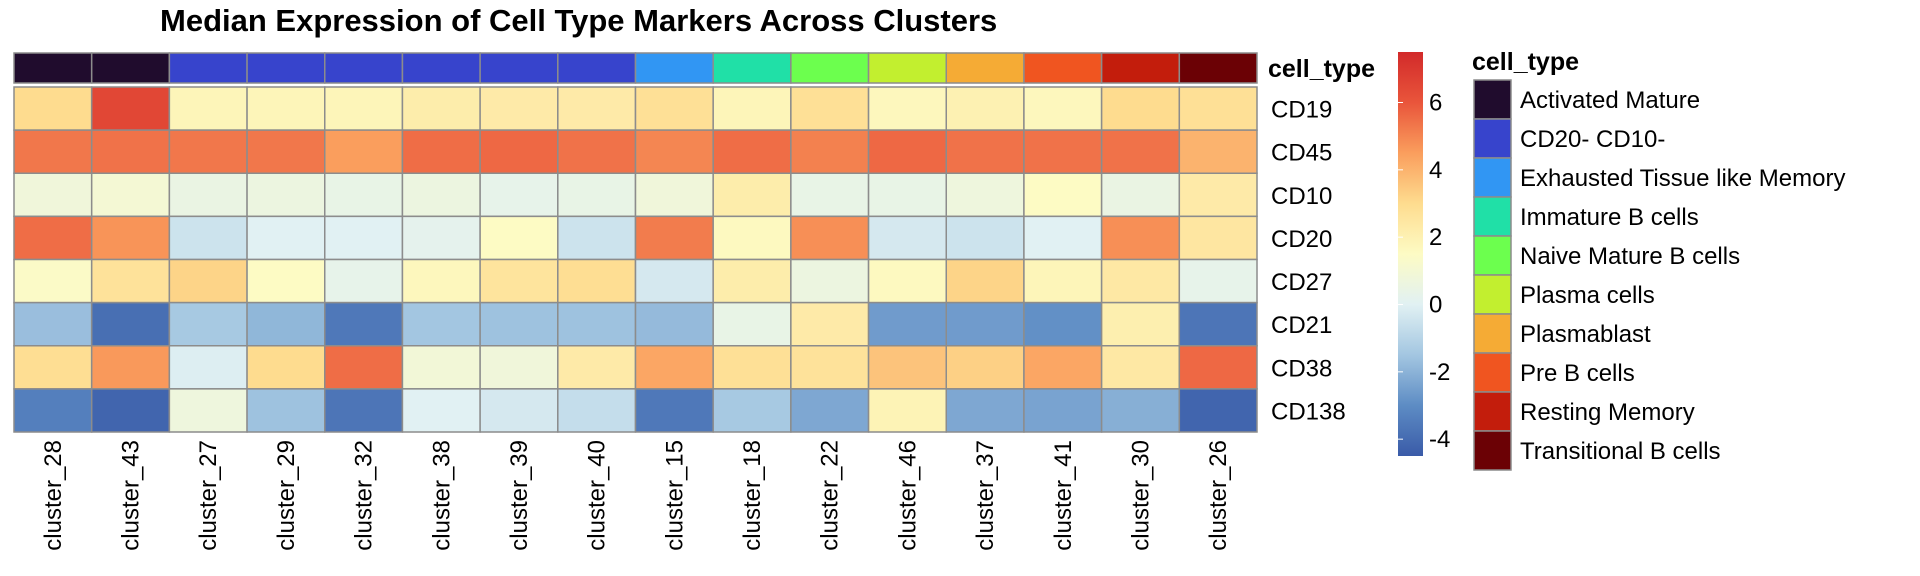 This screenshot has width=1920, height=576. Describe the element at coordinates (1492, 255) in the screenshot. I see `legend-swatch-naive-mature-b-cells` at that location.